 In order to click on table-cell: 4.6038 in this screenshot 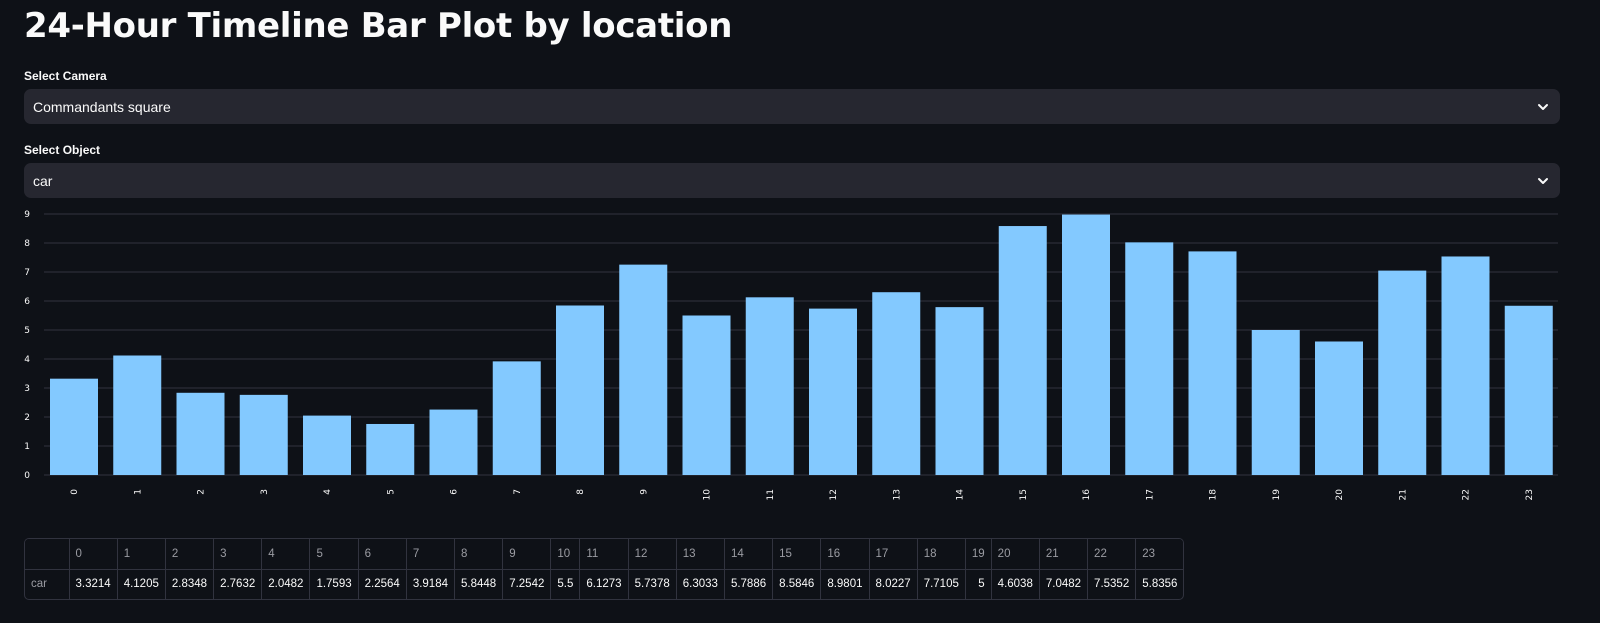, I will do `click(1015, 584)`.